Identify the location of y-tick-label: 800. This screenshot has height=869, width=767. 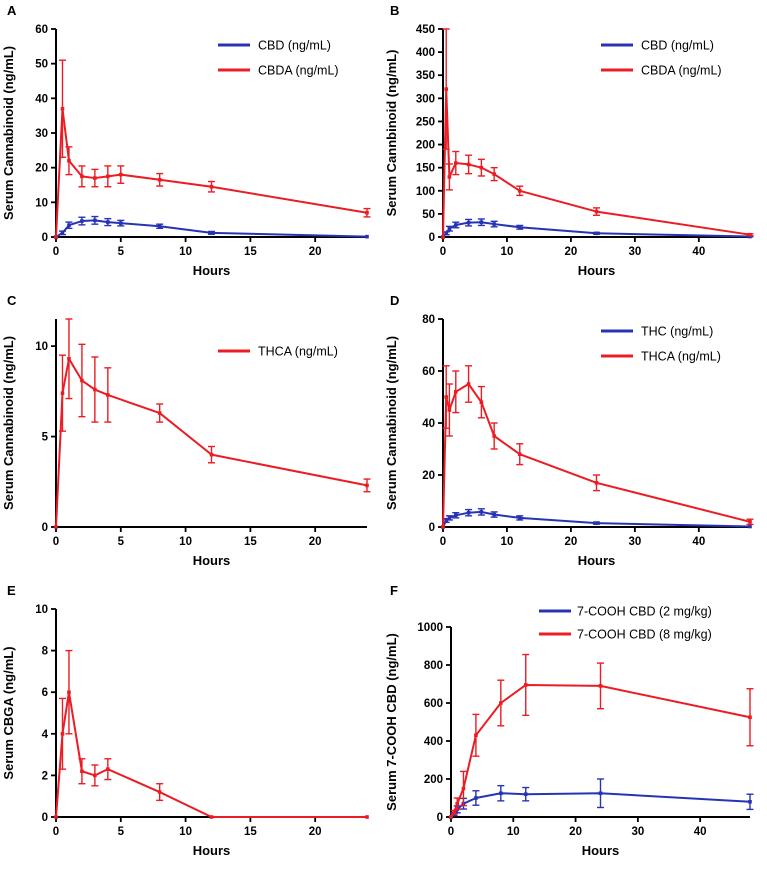
(433, 666).